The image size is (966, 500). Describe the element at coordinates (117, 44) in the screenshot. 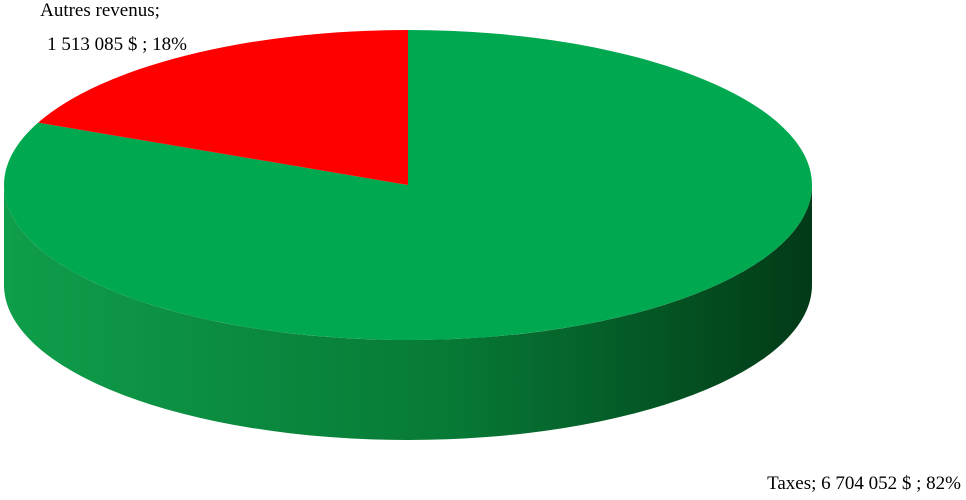

I see `data-label-autres-revenus-line2: 1 513 085 $ ; 18%` at that location.